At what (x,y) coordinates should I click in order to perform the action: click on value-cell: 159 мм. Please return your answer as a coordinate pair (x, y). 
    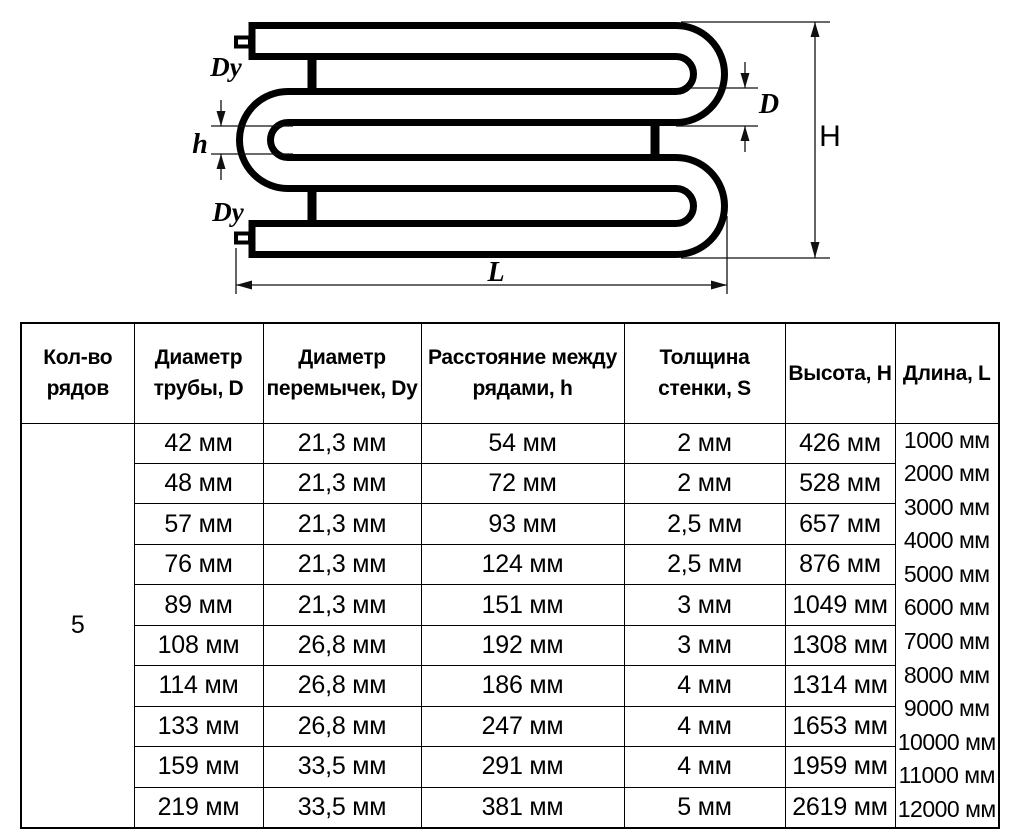
    Looking at the image, I should click on (198, 767).